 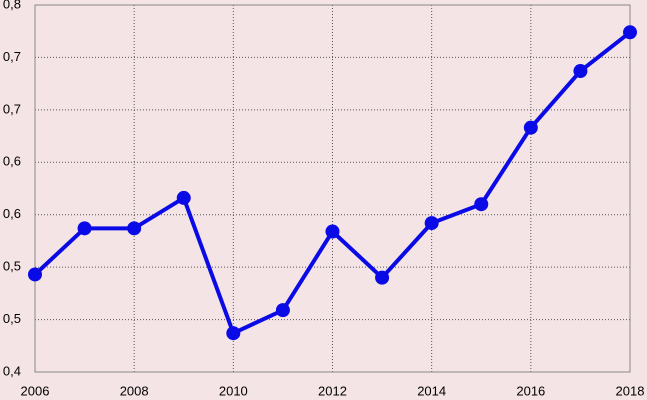 What do you see at coordinates (35, 390) in the screenshot?
I see `x-tick-label: 2006` at bounding box center [35, 390].